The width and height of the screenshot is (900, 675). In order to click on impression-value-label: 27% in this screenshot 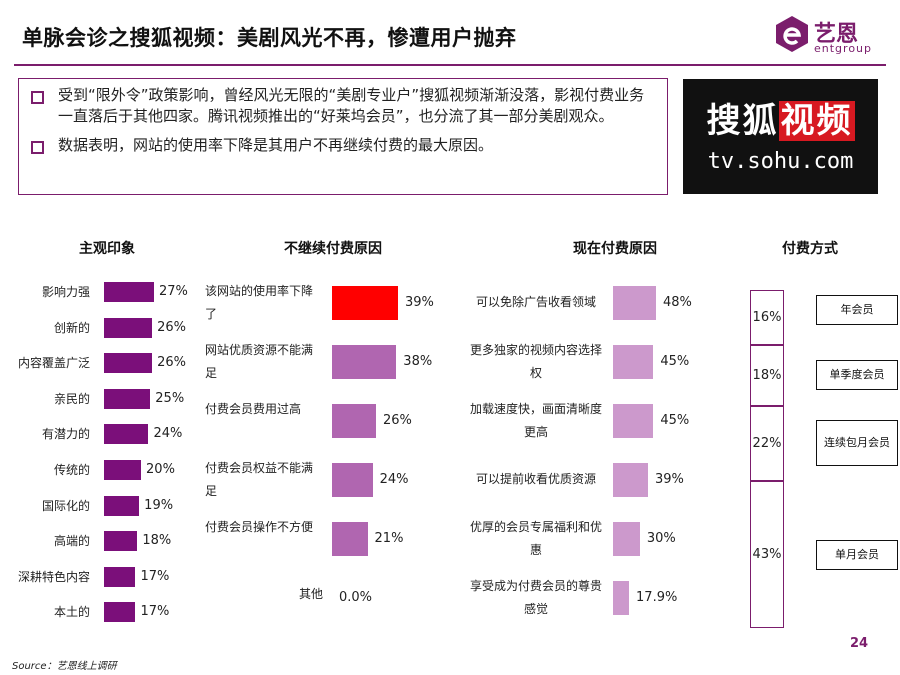, I will do `click(173, 291)`.